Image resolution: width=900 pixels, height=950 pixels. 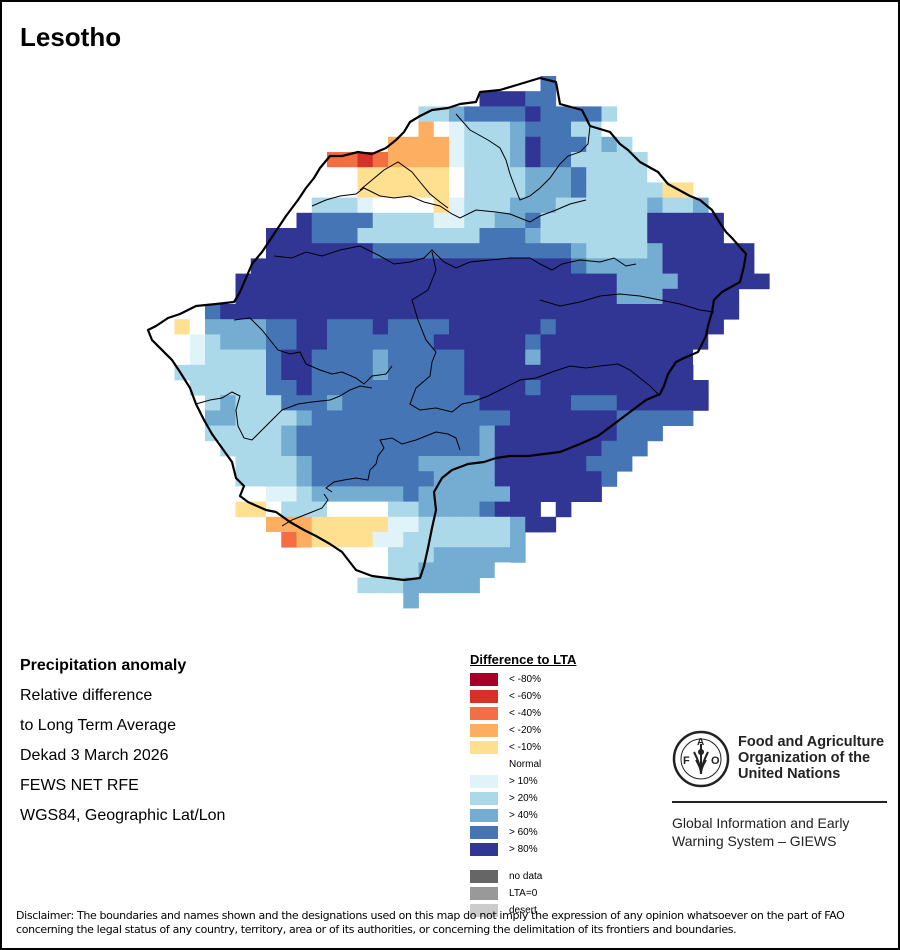 What do you see at coordinates (523, 747) in the screenshot?
I see `legend-item: < -10%` at bounding box center [523, 747].